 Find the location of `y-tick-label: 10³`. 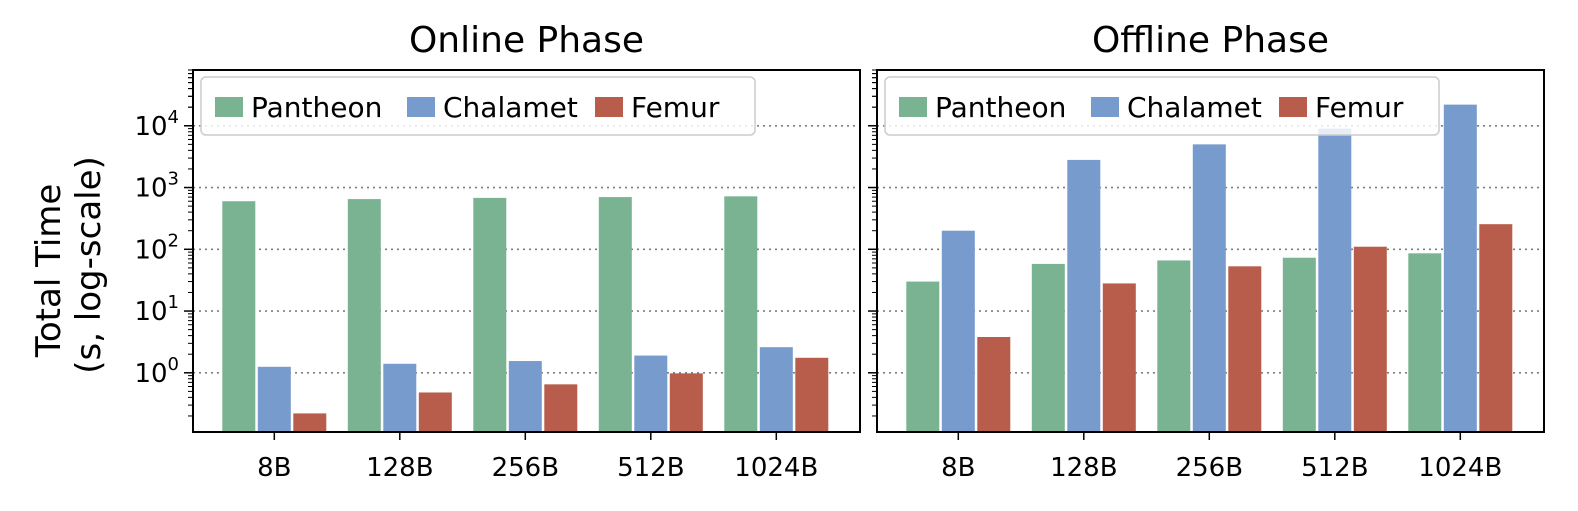

y-tick-label: 10³ is located at coordinates (156, 186).